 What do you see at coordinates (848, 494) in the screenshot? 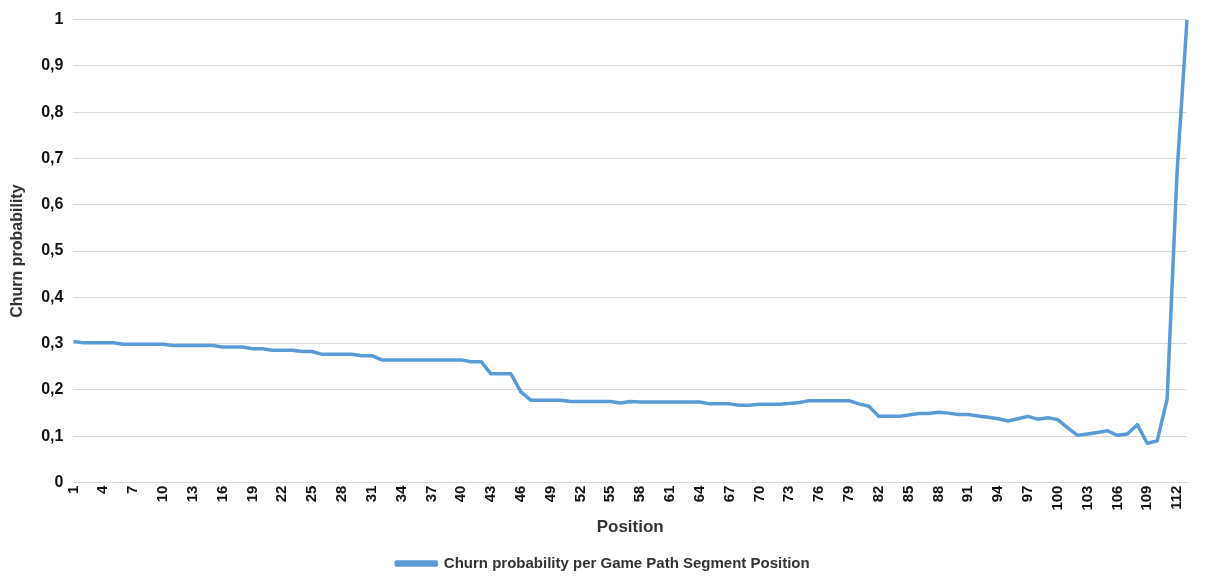
I see `x-tick-label: 79` at bounding box center [848, 494].